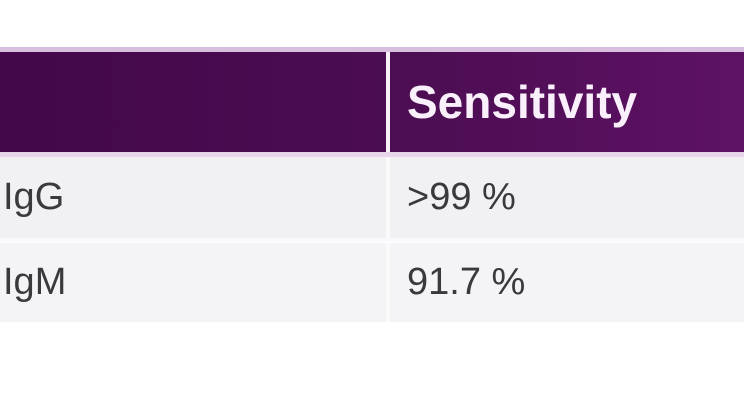  I want to click on row-label-igg: IgG, so click(34, 197).